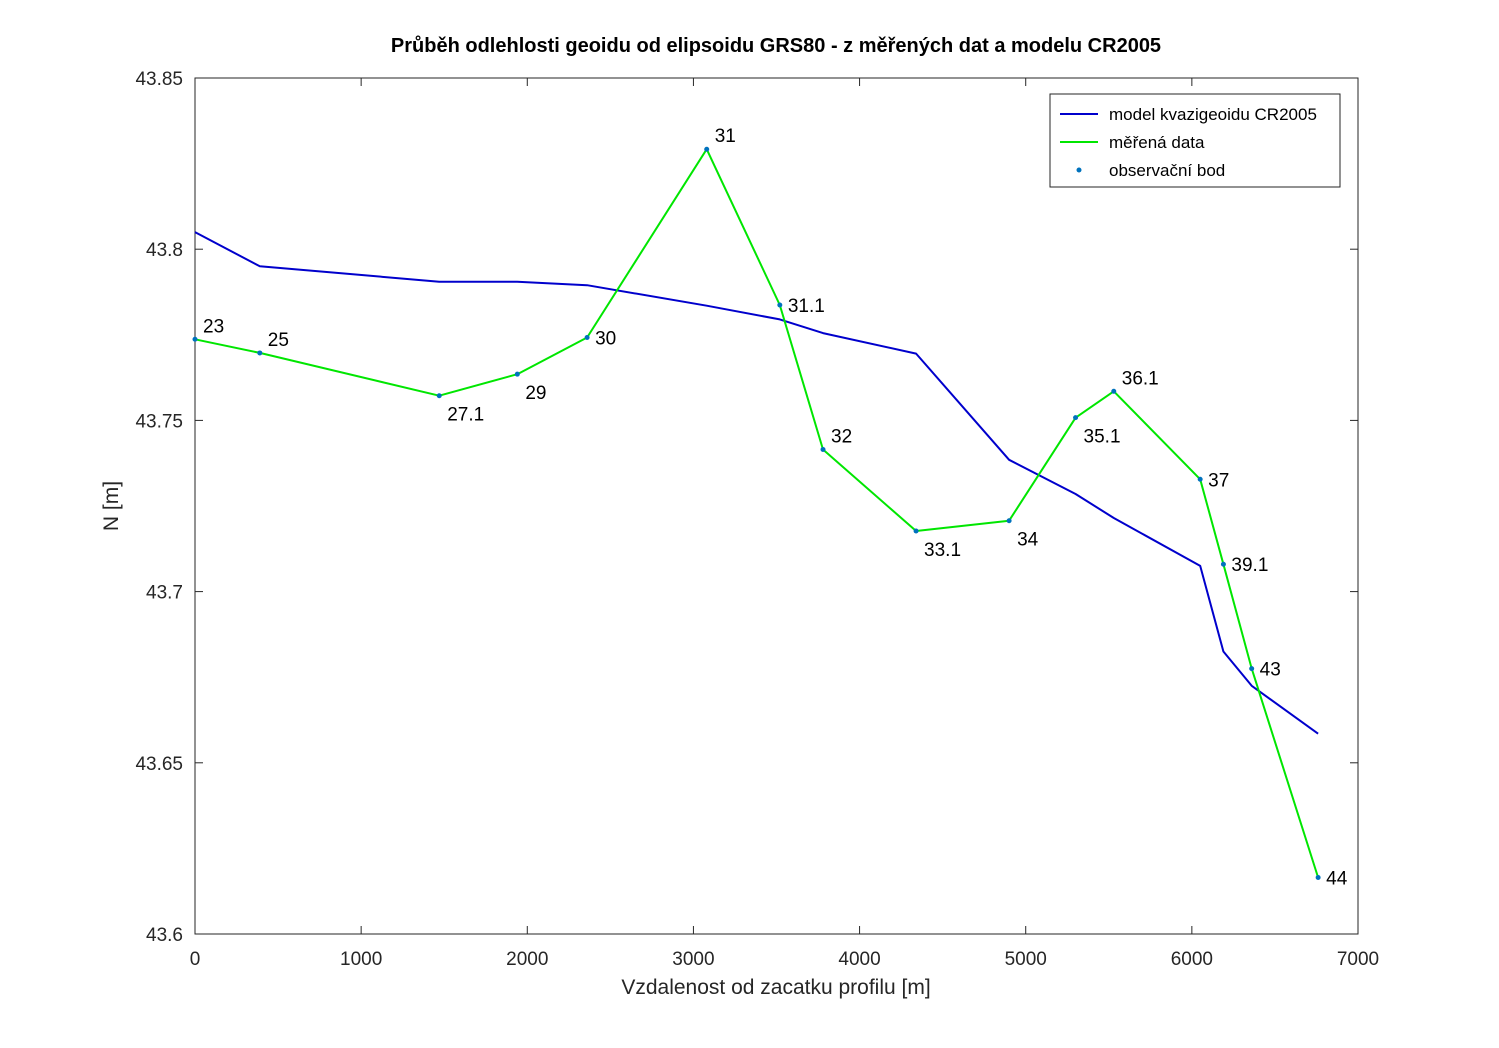 The height and width of the screenshot is (1048, 1499). What do you see at coordinates (1337, 879) in the screenshot?
I see `point-label: 44` at bounding box center [1337, 879].